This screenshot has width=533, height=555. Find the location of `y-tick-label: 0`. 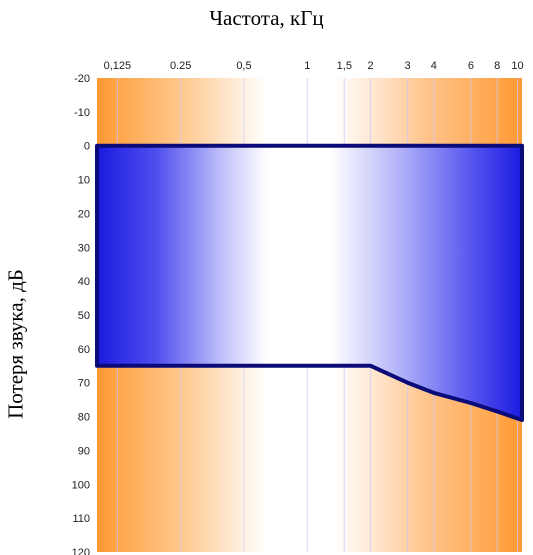

y-tick-label: 0 is located at coordinates (87, 147).